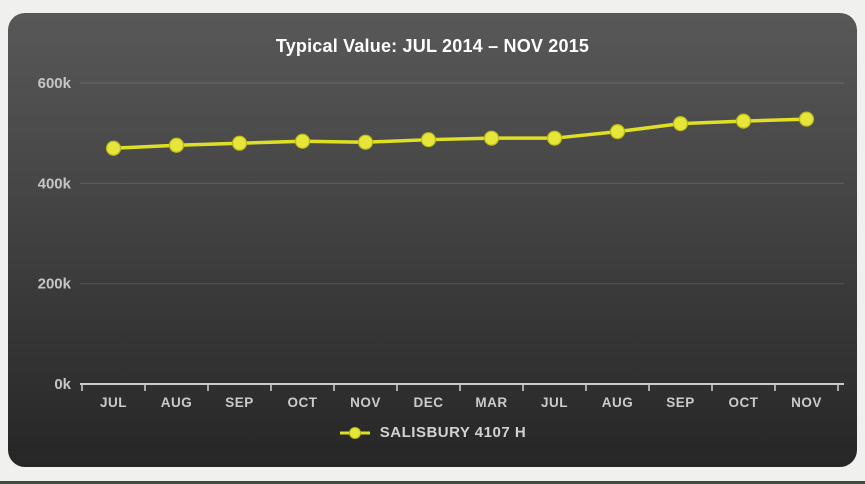  Describe the element at coordinates (55, 183) in the screenshot. I see `y-axis-tick-label: 400k` at that location.